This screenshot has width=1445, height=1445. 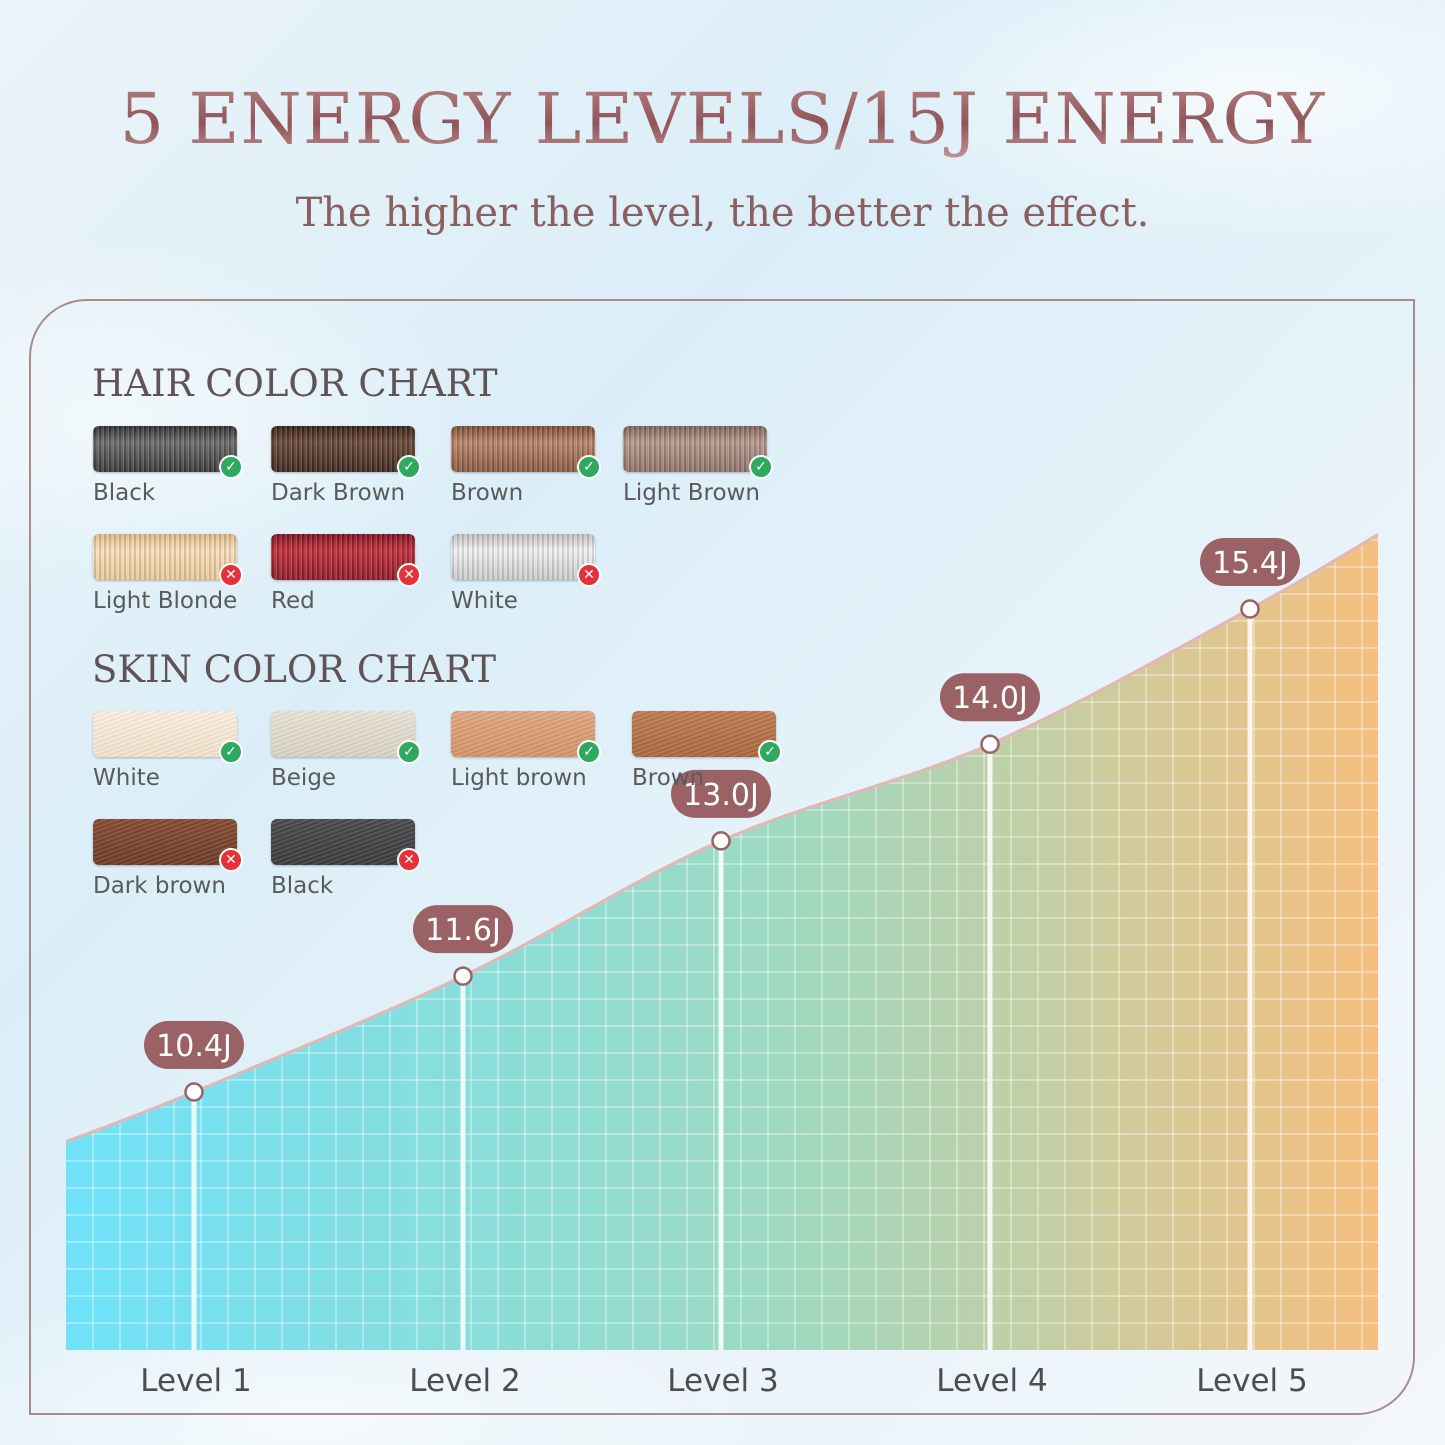 What do you see at coordinates (1251, 1381) in the screenshot?
I see `level-label: Level 5` at bounding box center [1251, 1381].